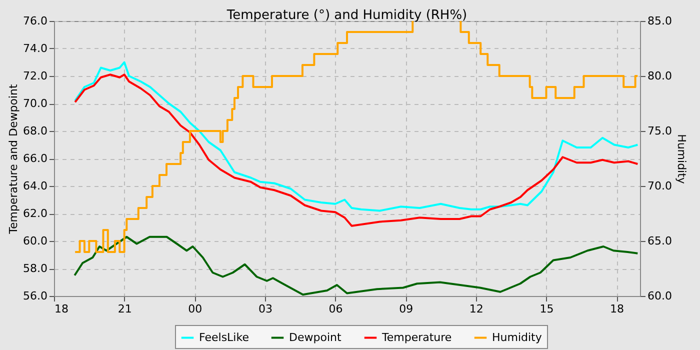 The width and height of the screenshot is (700, 350). What do you see at coordinates (660, 21) in the screenshot?
I see `y2-tick-label: 85.0` at bounding box center [660, 21].